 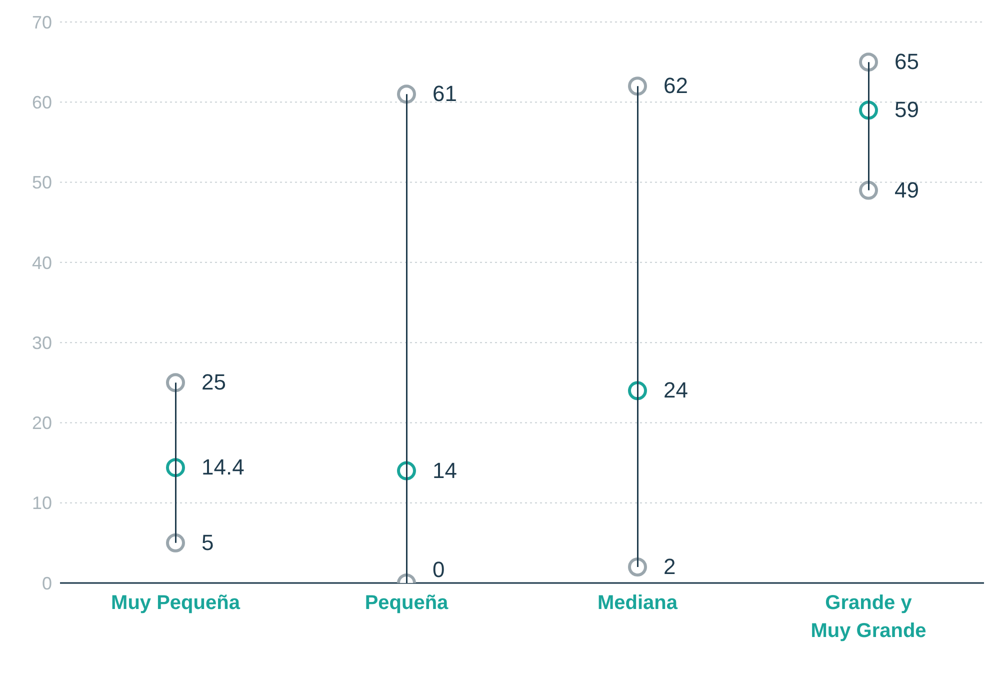 I want to click on y-tick-label: 40, so click(x=42, y=262).